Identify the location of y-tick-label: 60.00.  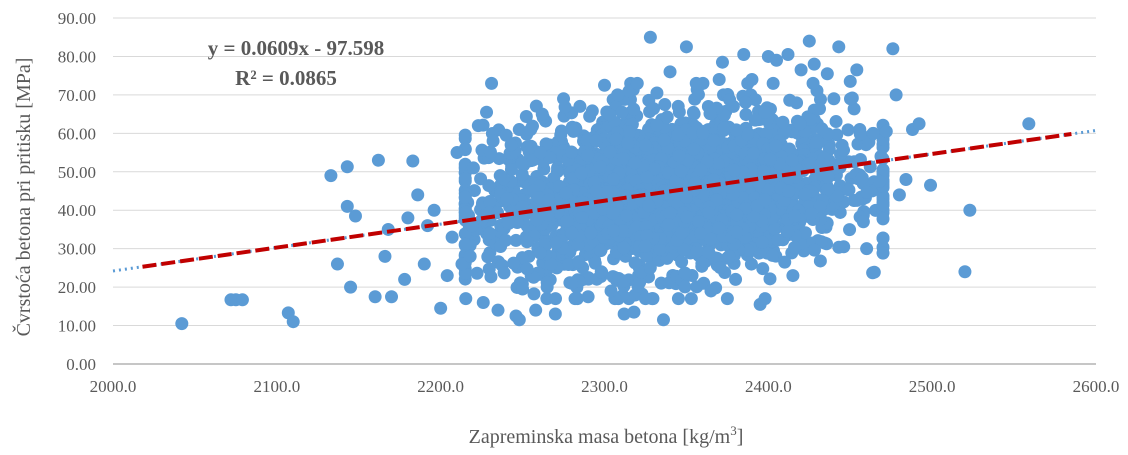
(77, 133).